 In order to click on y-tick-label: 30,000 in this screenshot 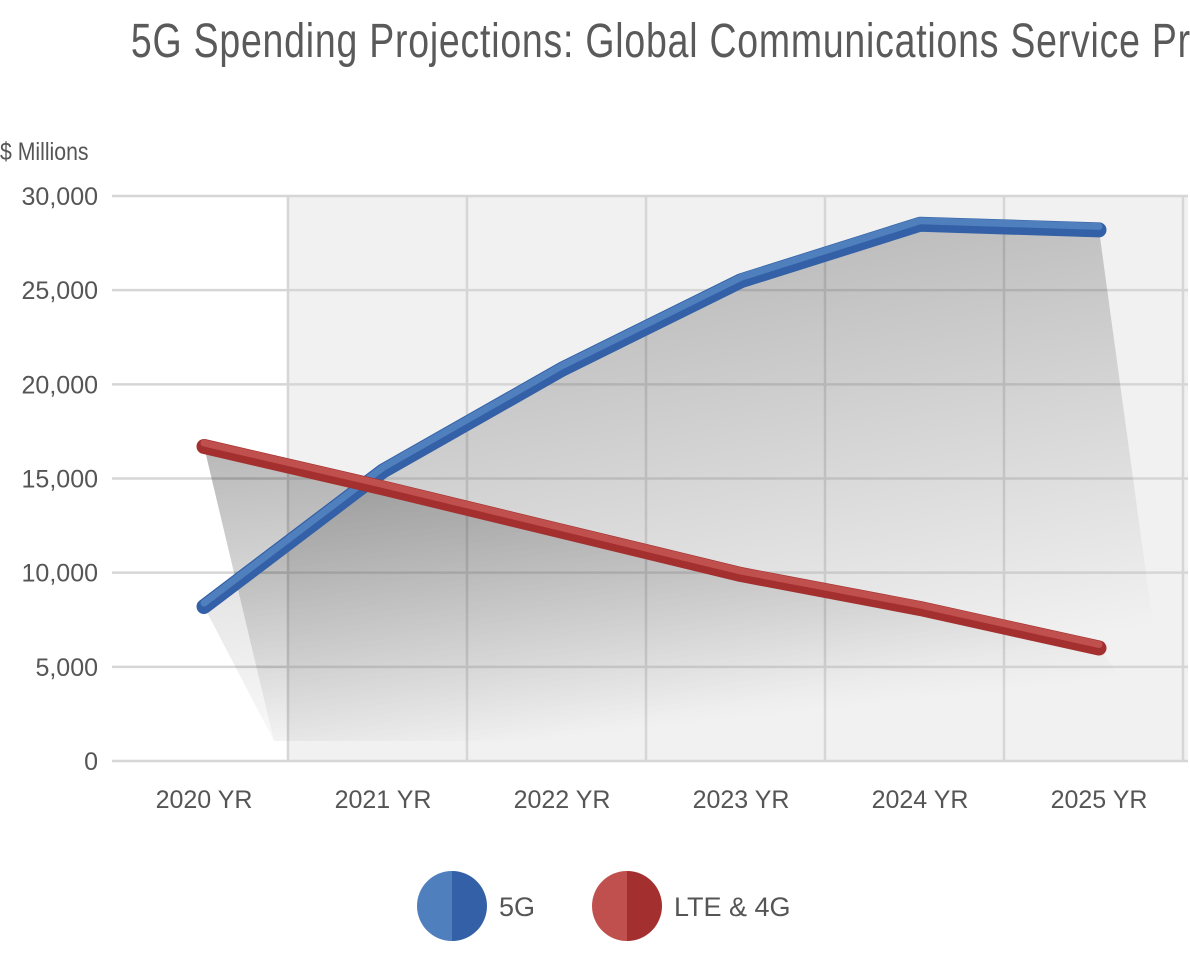, I will do `click(60, 197)`.